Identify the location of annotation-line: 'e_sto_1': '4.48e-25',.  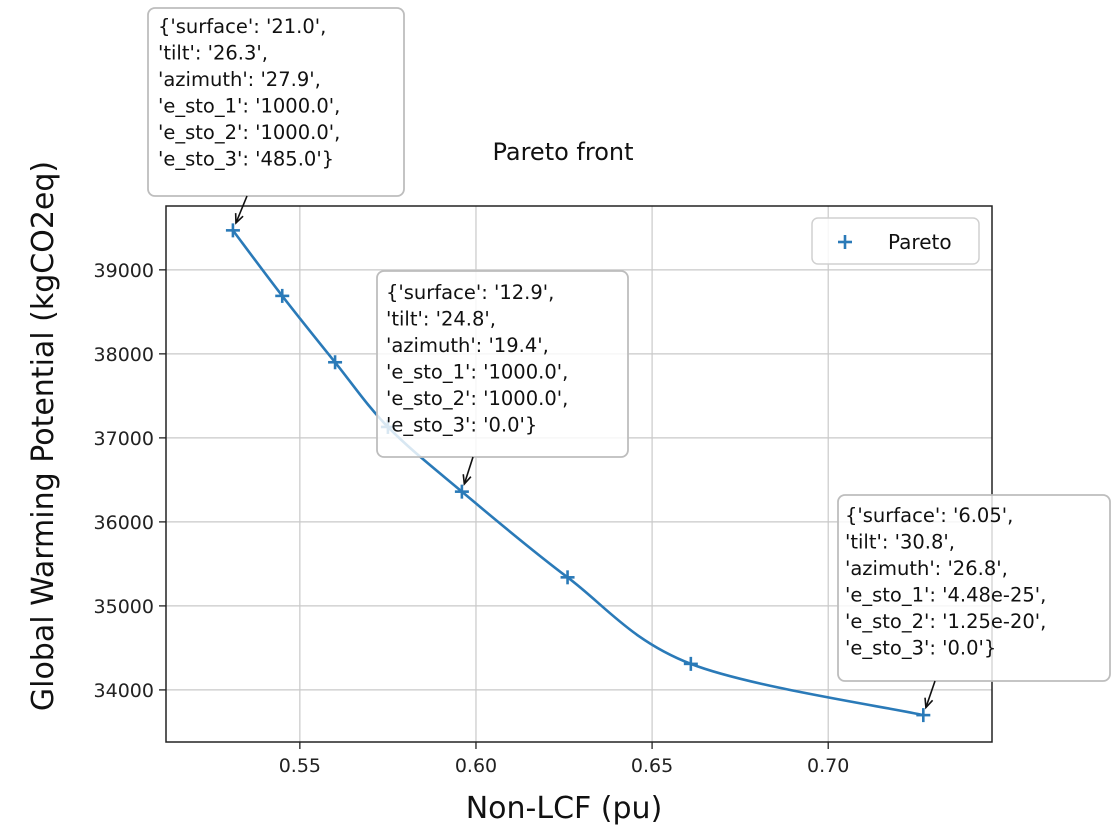
(945, 595).